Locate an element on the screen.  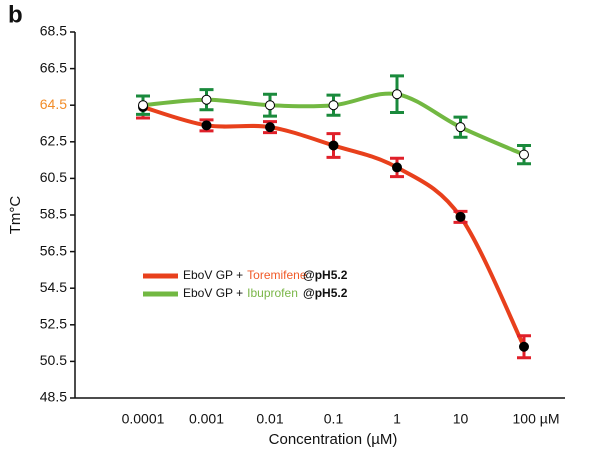
x-tick-label: 10 is located at coordinates (461, 419).